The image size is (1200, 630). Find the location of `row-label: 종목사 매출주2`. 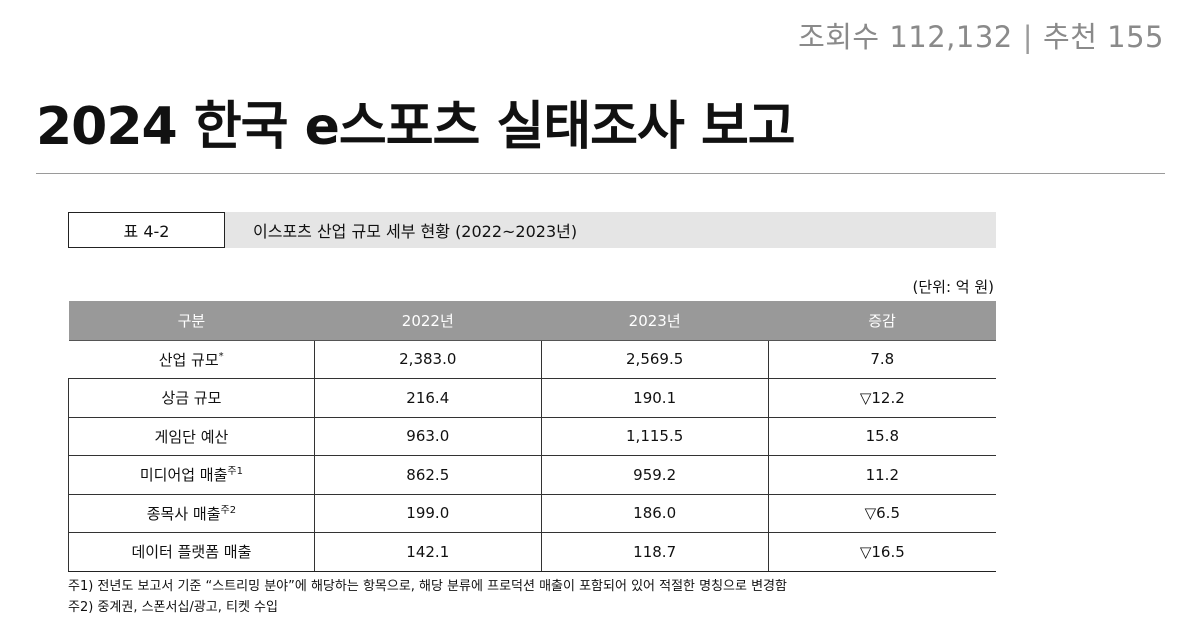

row-label: 종목사 매출주2 is located at coordinates (191, 513).